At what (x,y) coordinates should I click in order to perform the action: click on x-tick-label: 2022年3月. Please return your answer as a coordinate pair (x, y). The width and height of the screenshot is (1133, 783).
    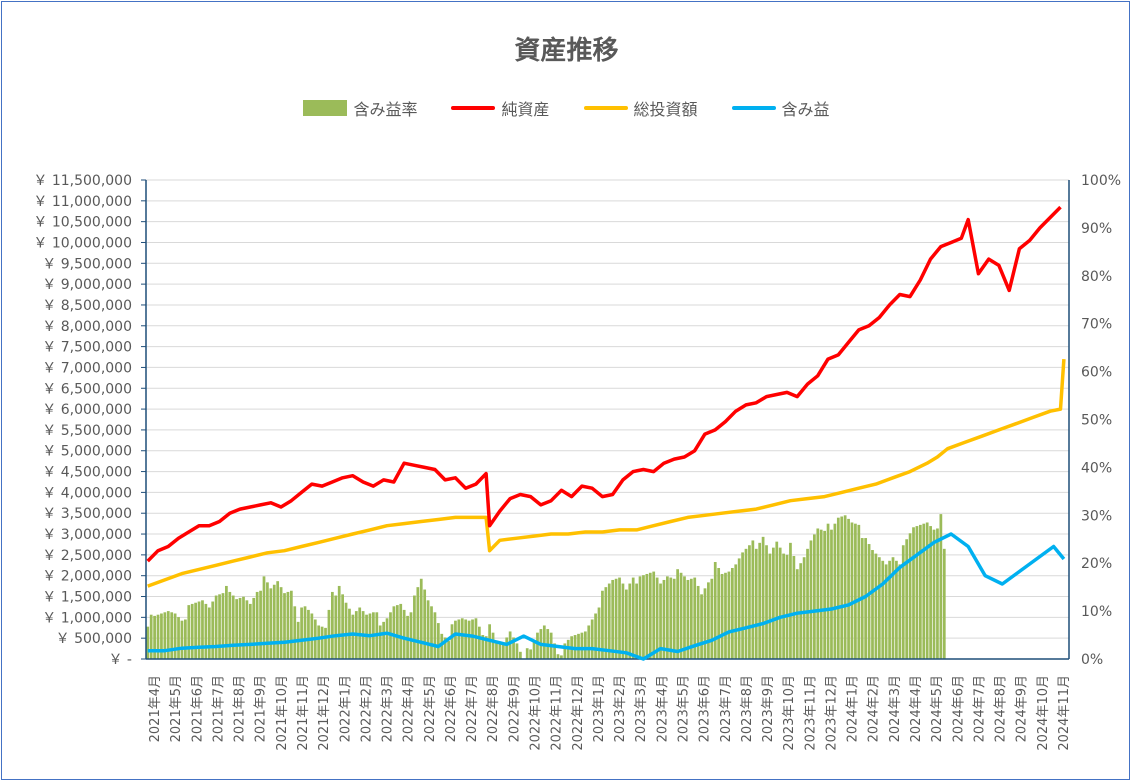
    Looking at the image, I should click on (388, 708).